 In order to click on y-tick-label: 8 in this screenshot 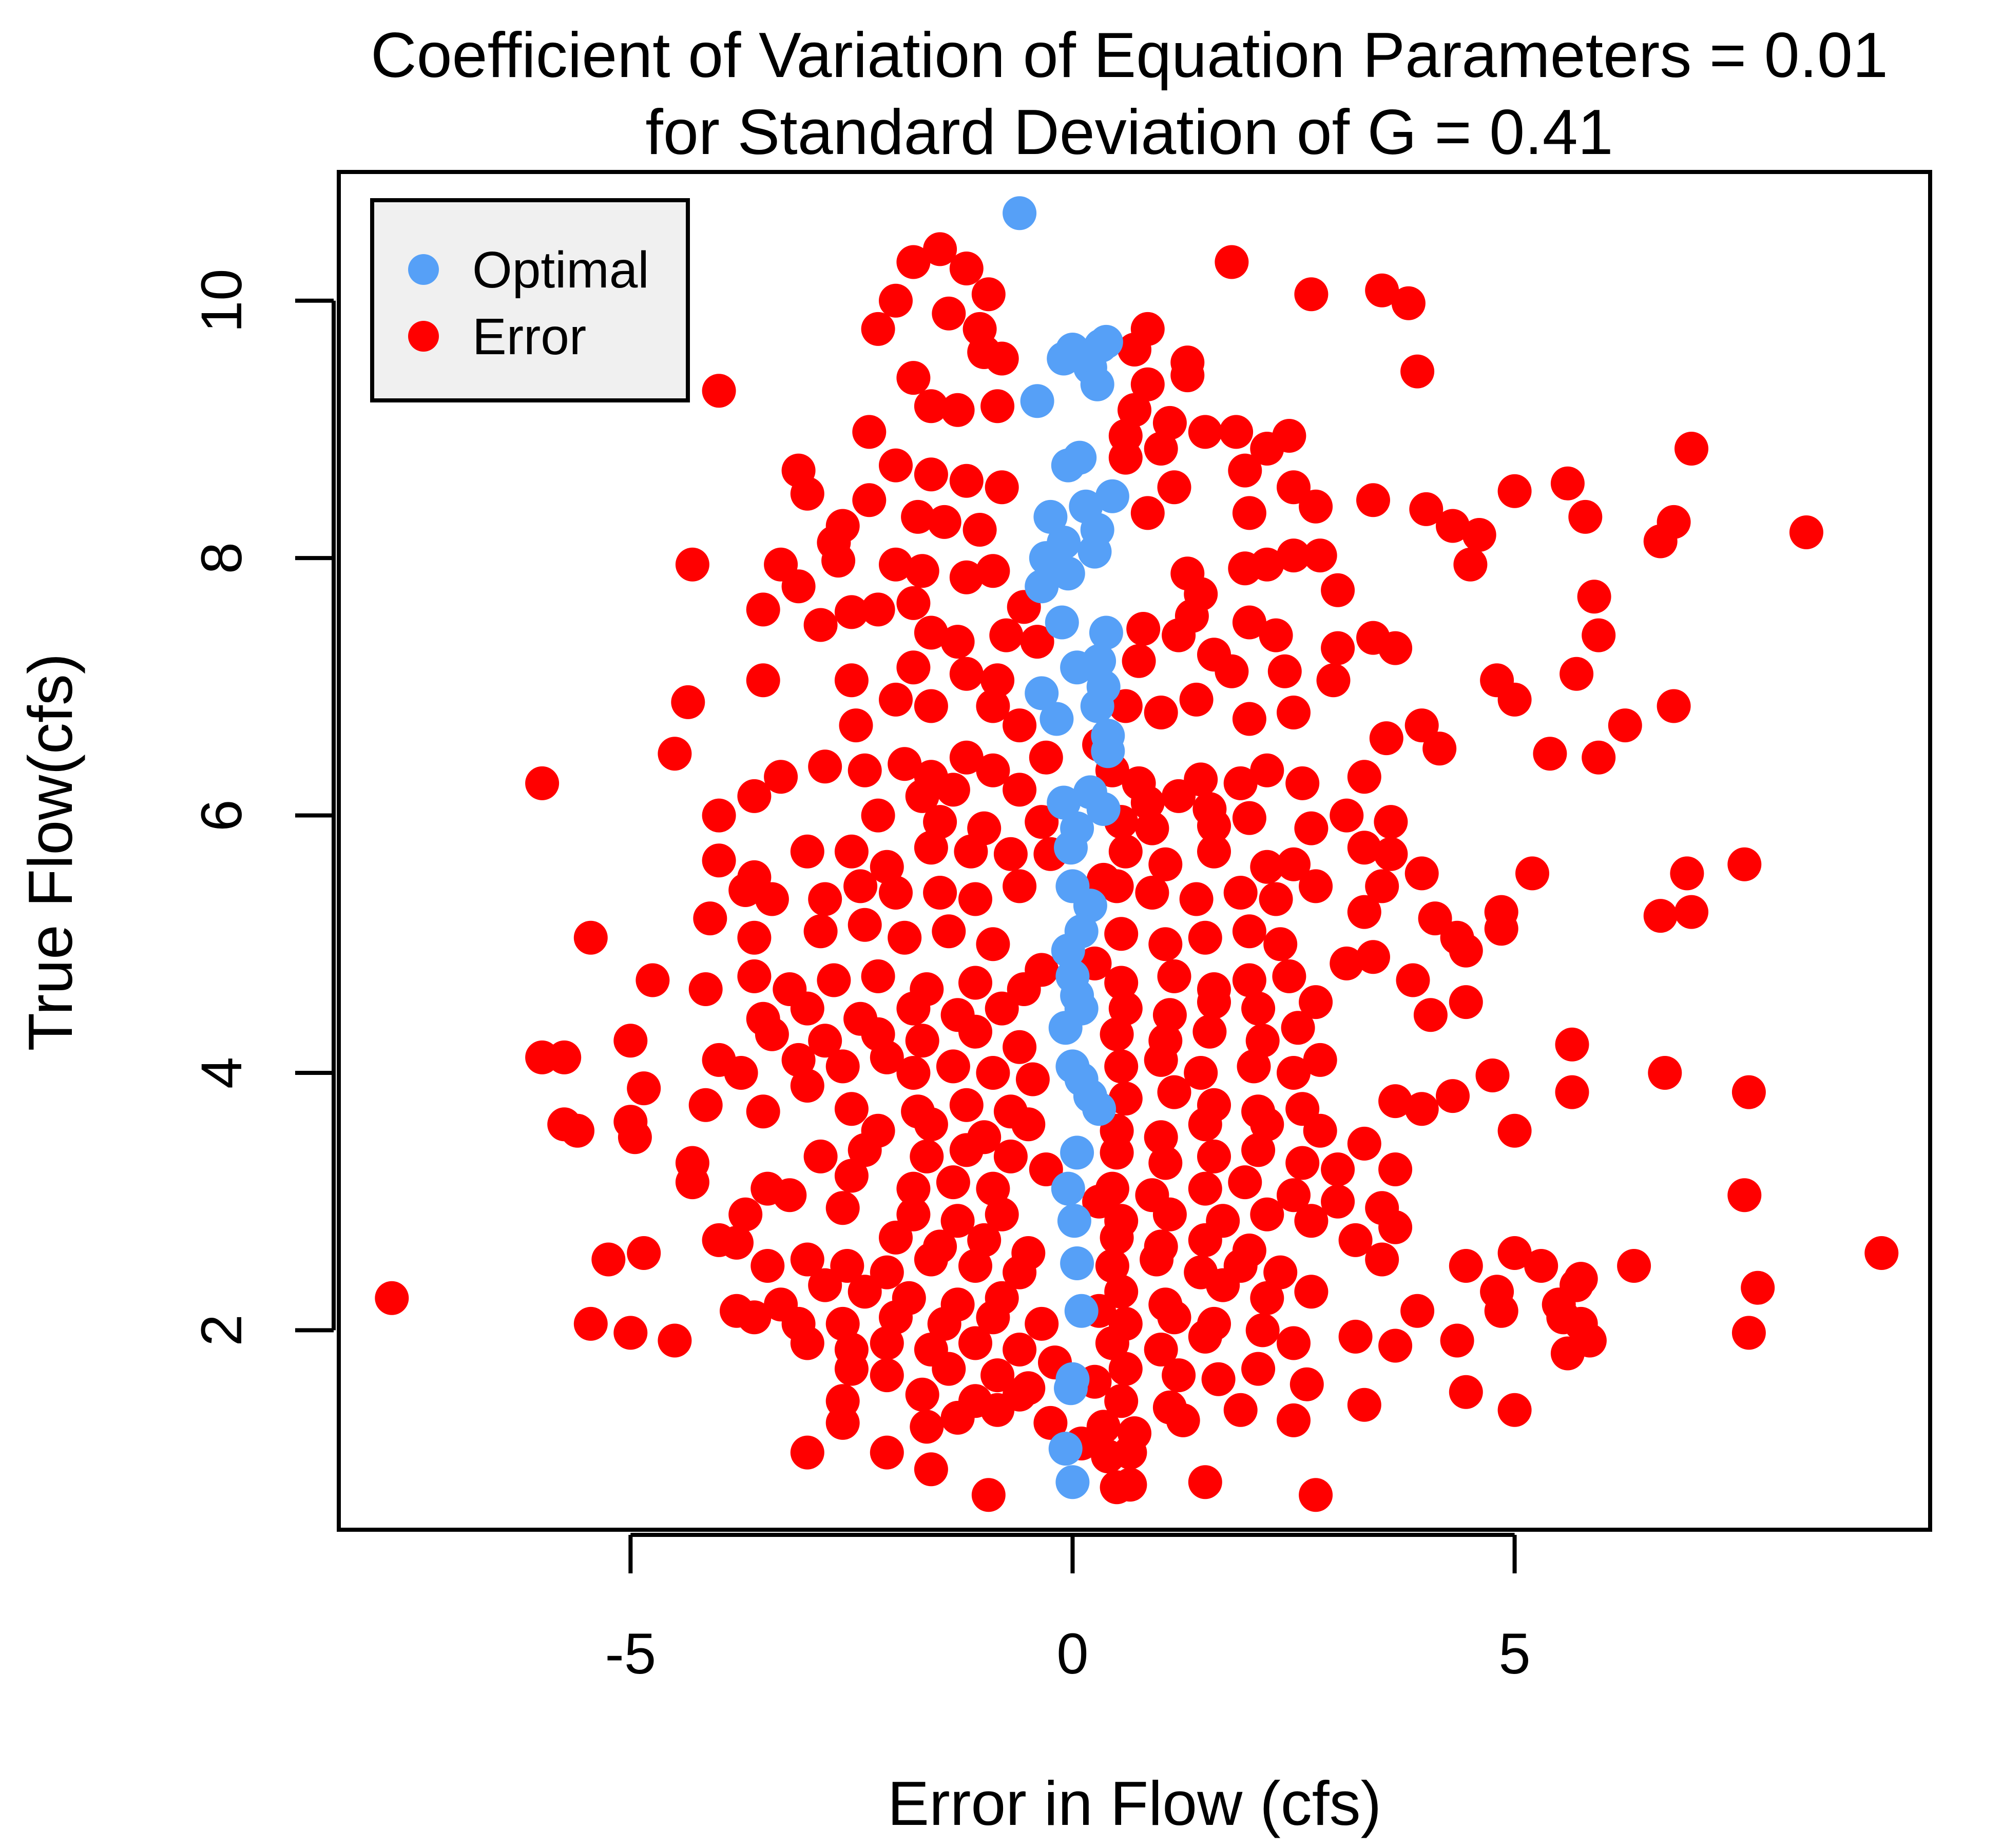, I will do `click(221, 558)`.